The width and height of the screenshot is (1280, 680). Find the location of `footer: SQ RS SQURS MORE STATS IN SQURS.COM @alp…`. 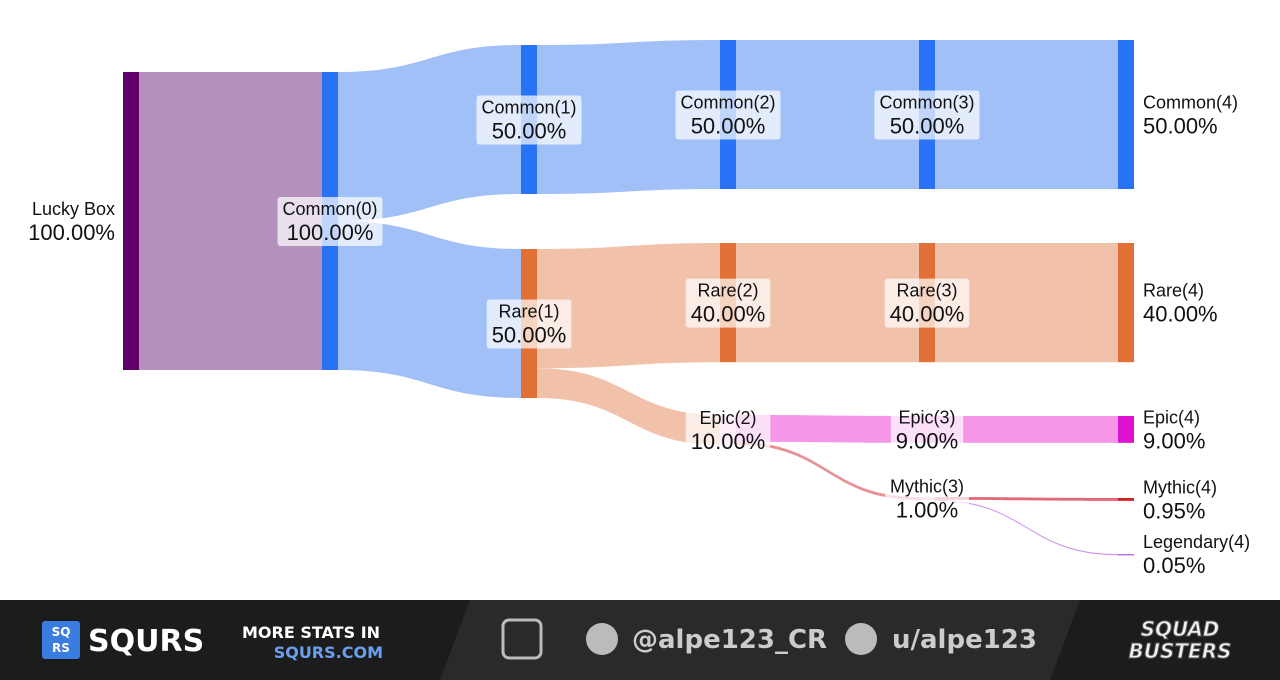

footer: SQ RS SQURS MORE STATS IN SQURS.COM @alp… is located at coordinates (640, 640).